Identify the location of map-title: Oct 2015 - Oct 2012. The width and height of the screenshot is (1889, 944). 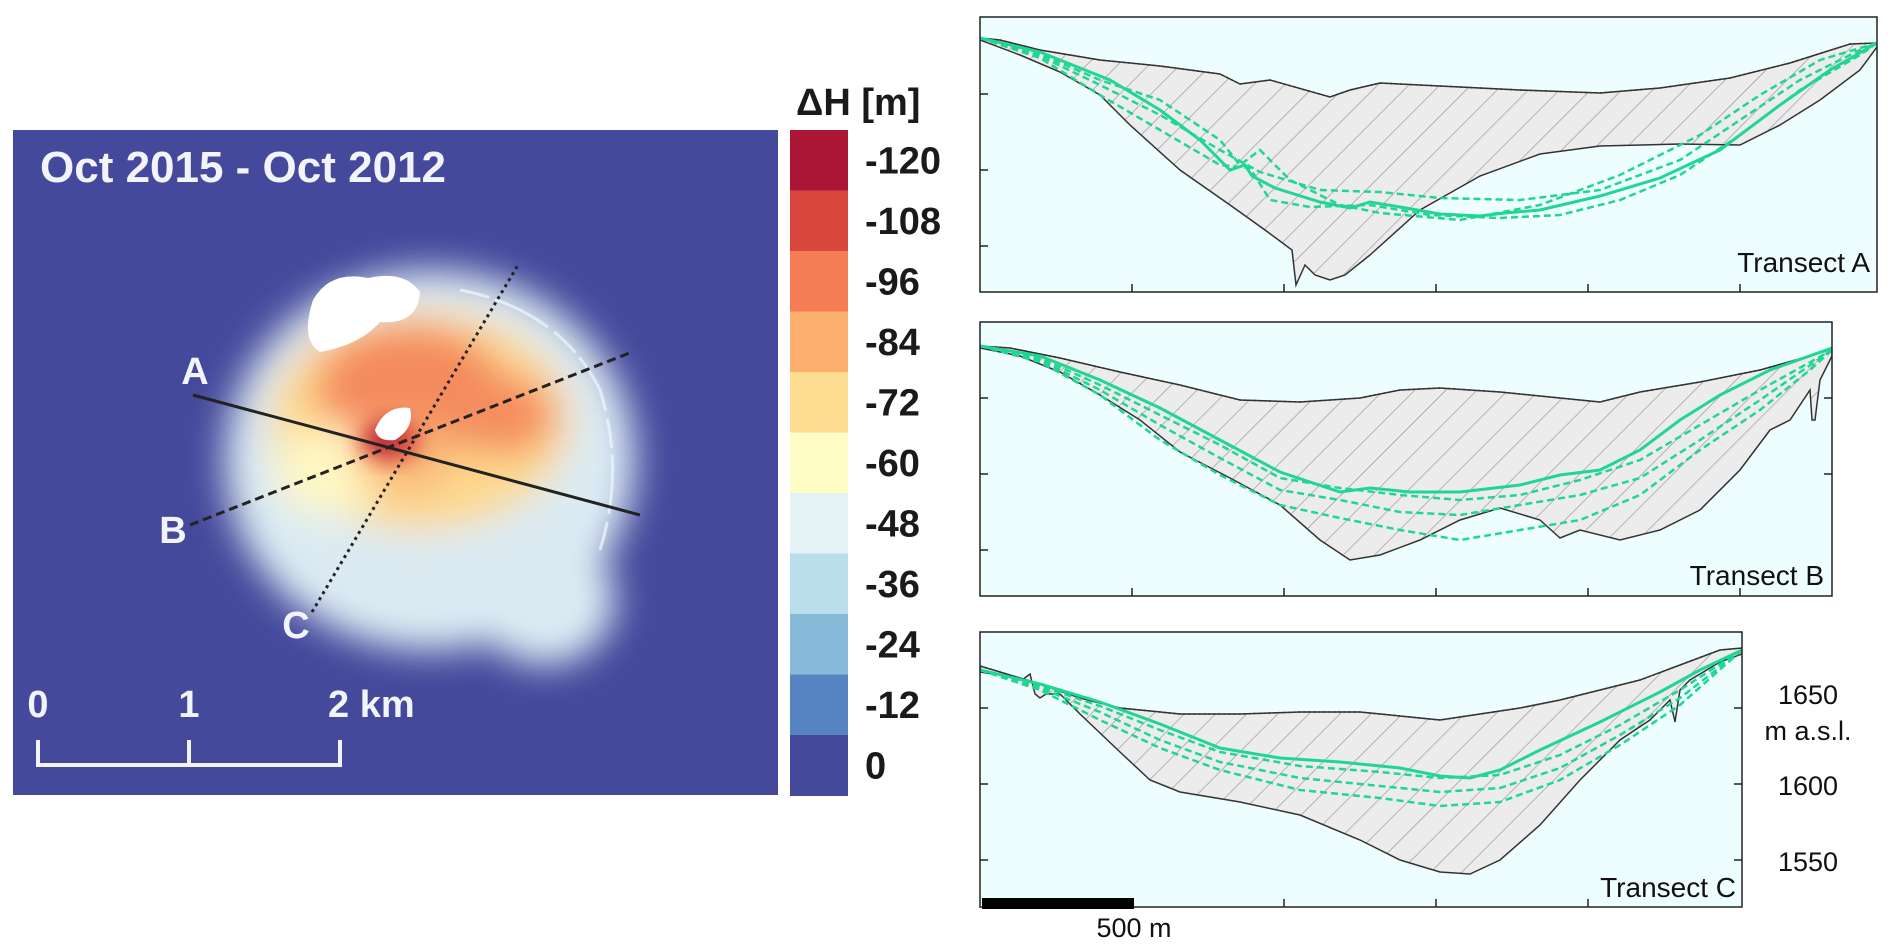
(243, 167).